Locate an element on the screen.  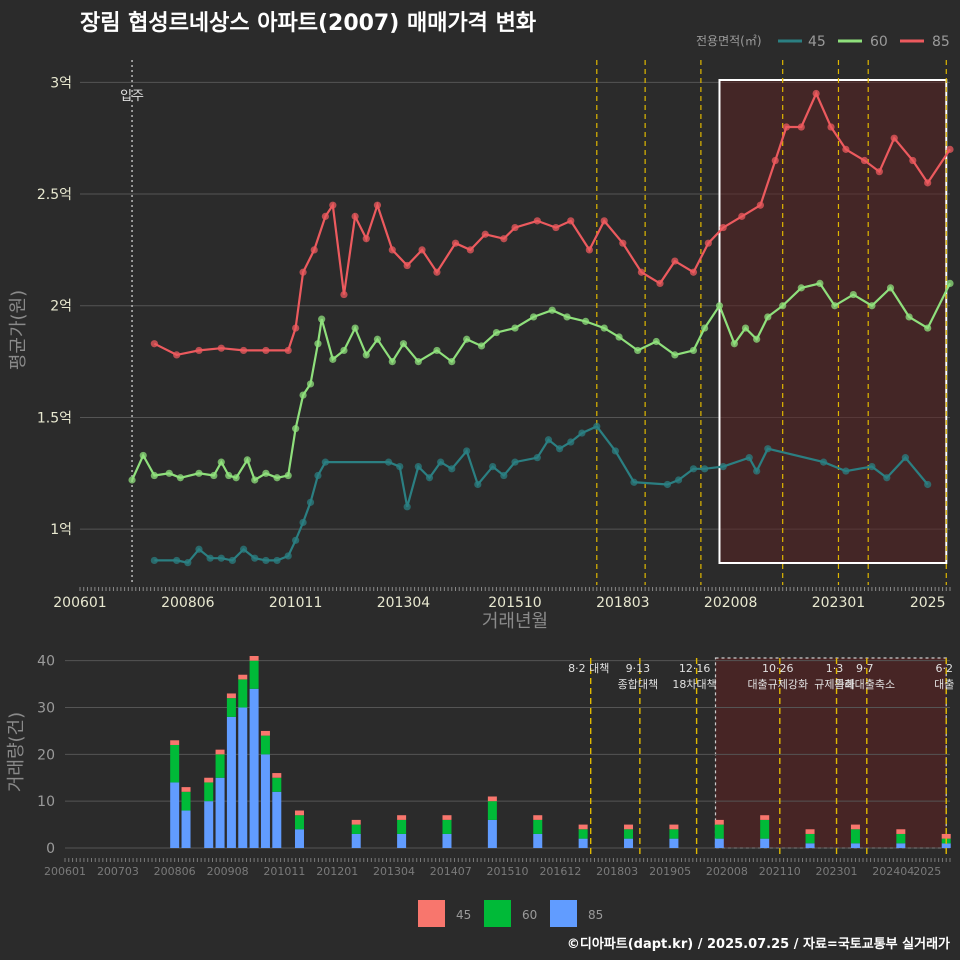
policy-annotation: 종합대책 is located at coordinates (638, 684).